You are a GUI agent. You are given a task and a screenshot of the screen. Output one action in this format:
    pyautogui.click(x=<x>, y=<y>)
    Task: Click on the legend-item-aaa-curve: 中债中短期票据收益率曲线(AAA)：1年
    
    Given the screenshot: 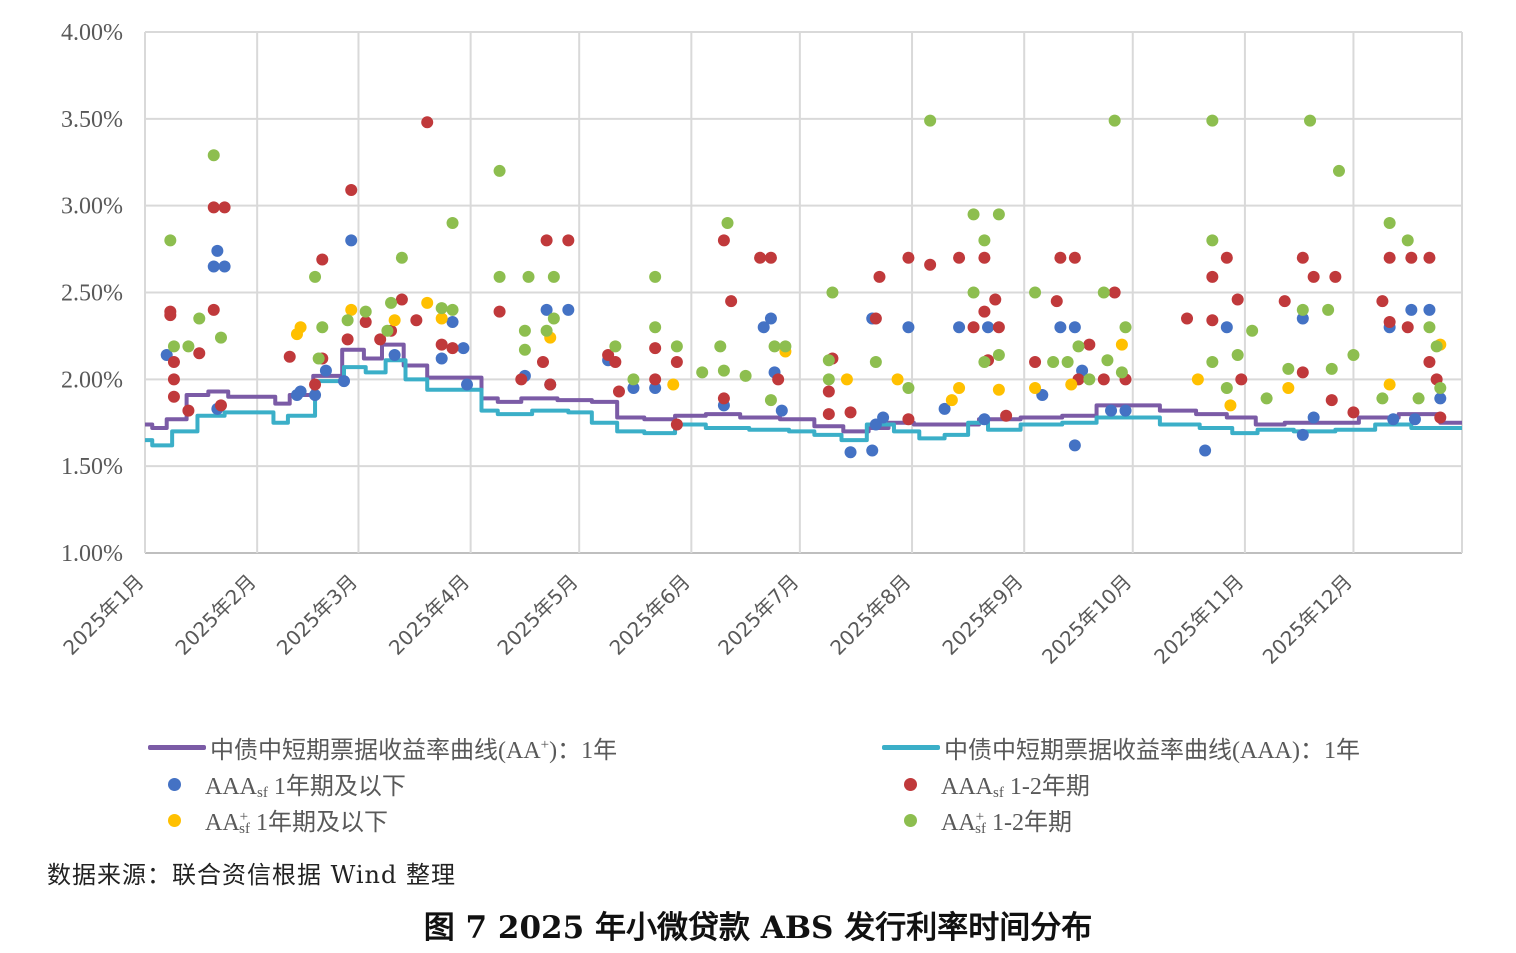 What is the action you would take?
    pyautogui.click(x=1121, y=747)
    